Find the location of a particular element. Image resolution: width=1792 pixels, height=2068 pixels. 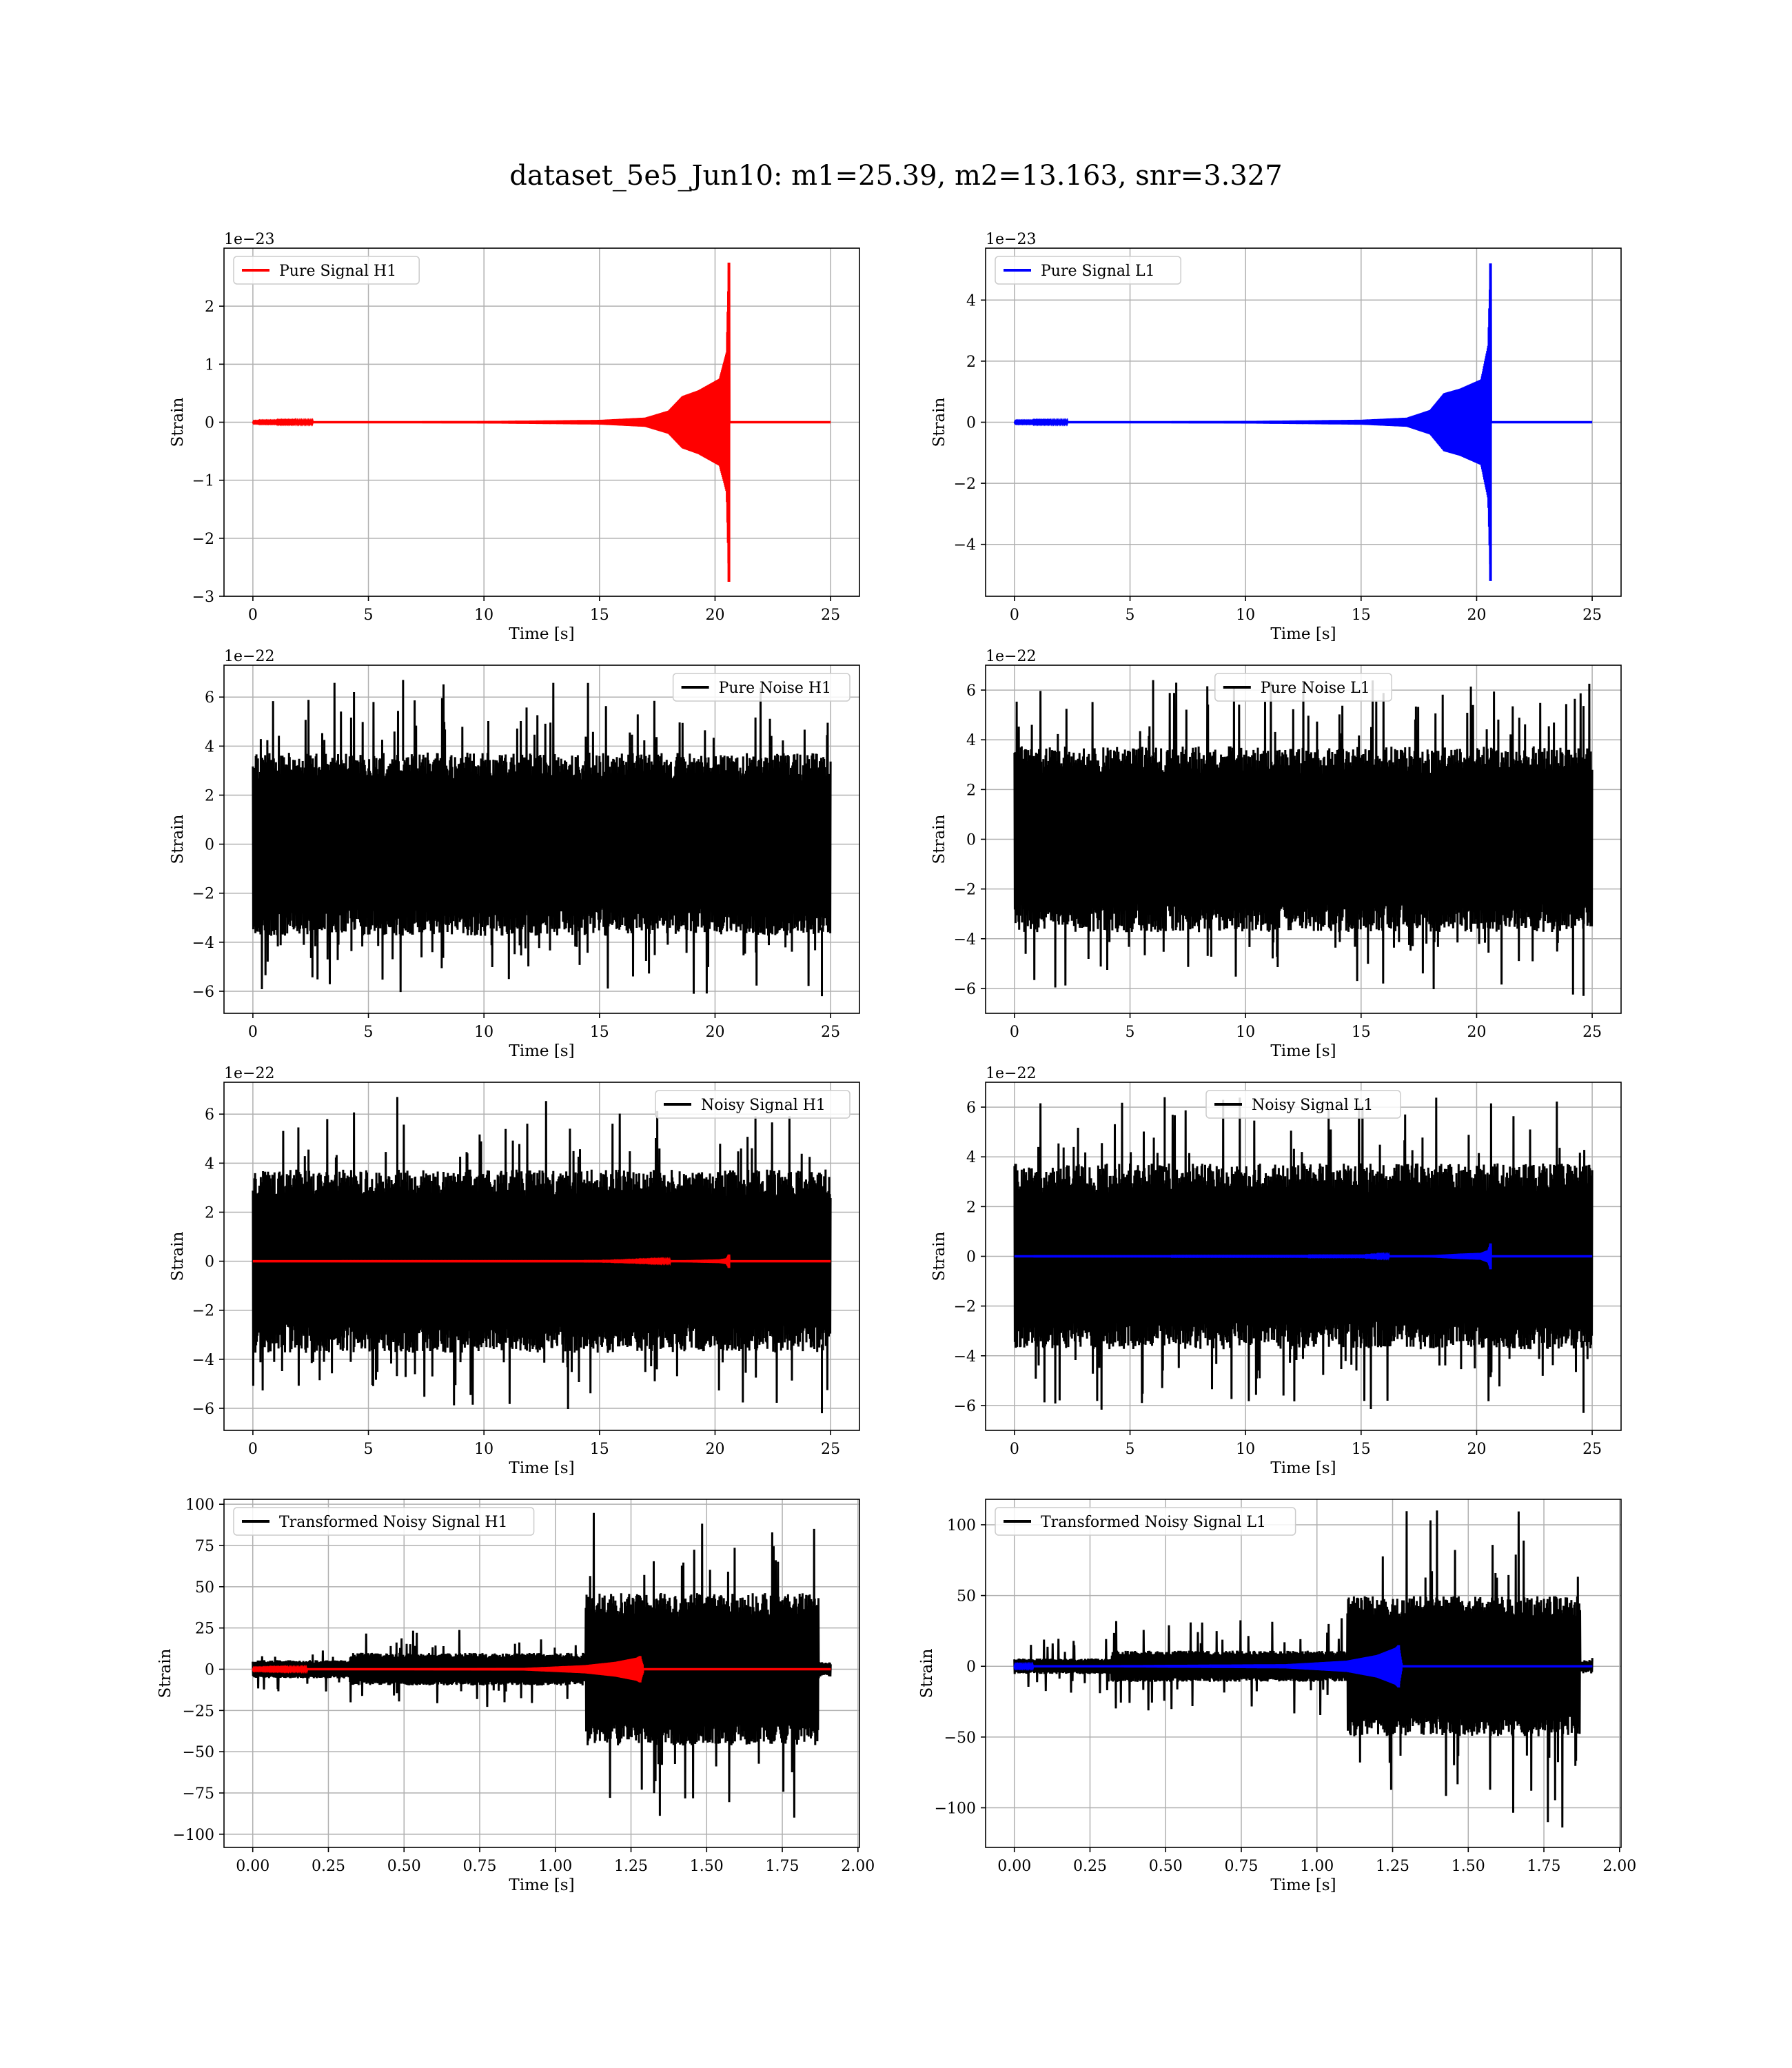

y-tick-label: 1 is located at coordinates (210, 365).